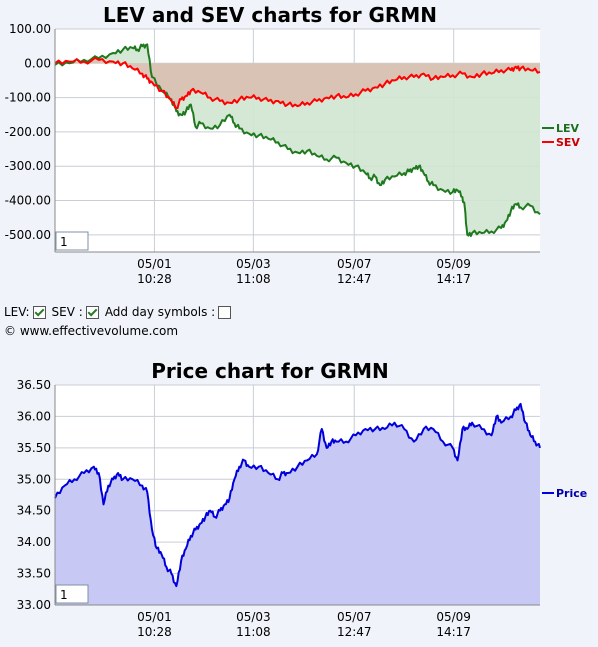 This screenshot has height=647, width=598. Describe the element at coordinates (354, 264) in the screenshot. I see `lev-chart-x-tick-date: 05/07` at that location.